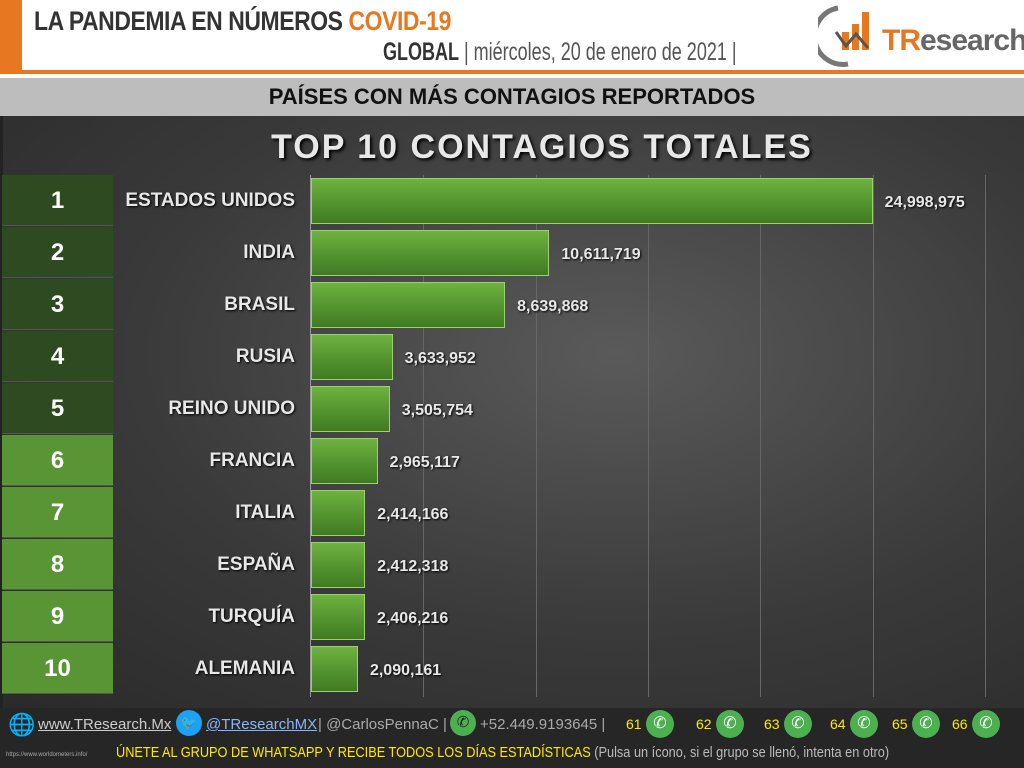 Image resolution: width=1024 pixels, height=768 pixels. I want to click on country-label: ESTADOS UNIDOS, so click(210, 200).